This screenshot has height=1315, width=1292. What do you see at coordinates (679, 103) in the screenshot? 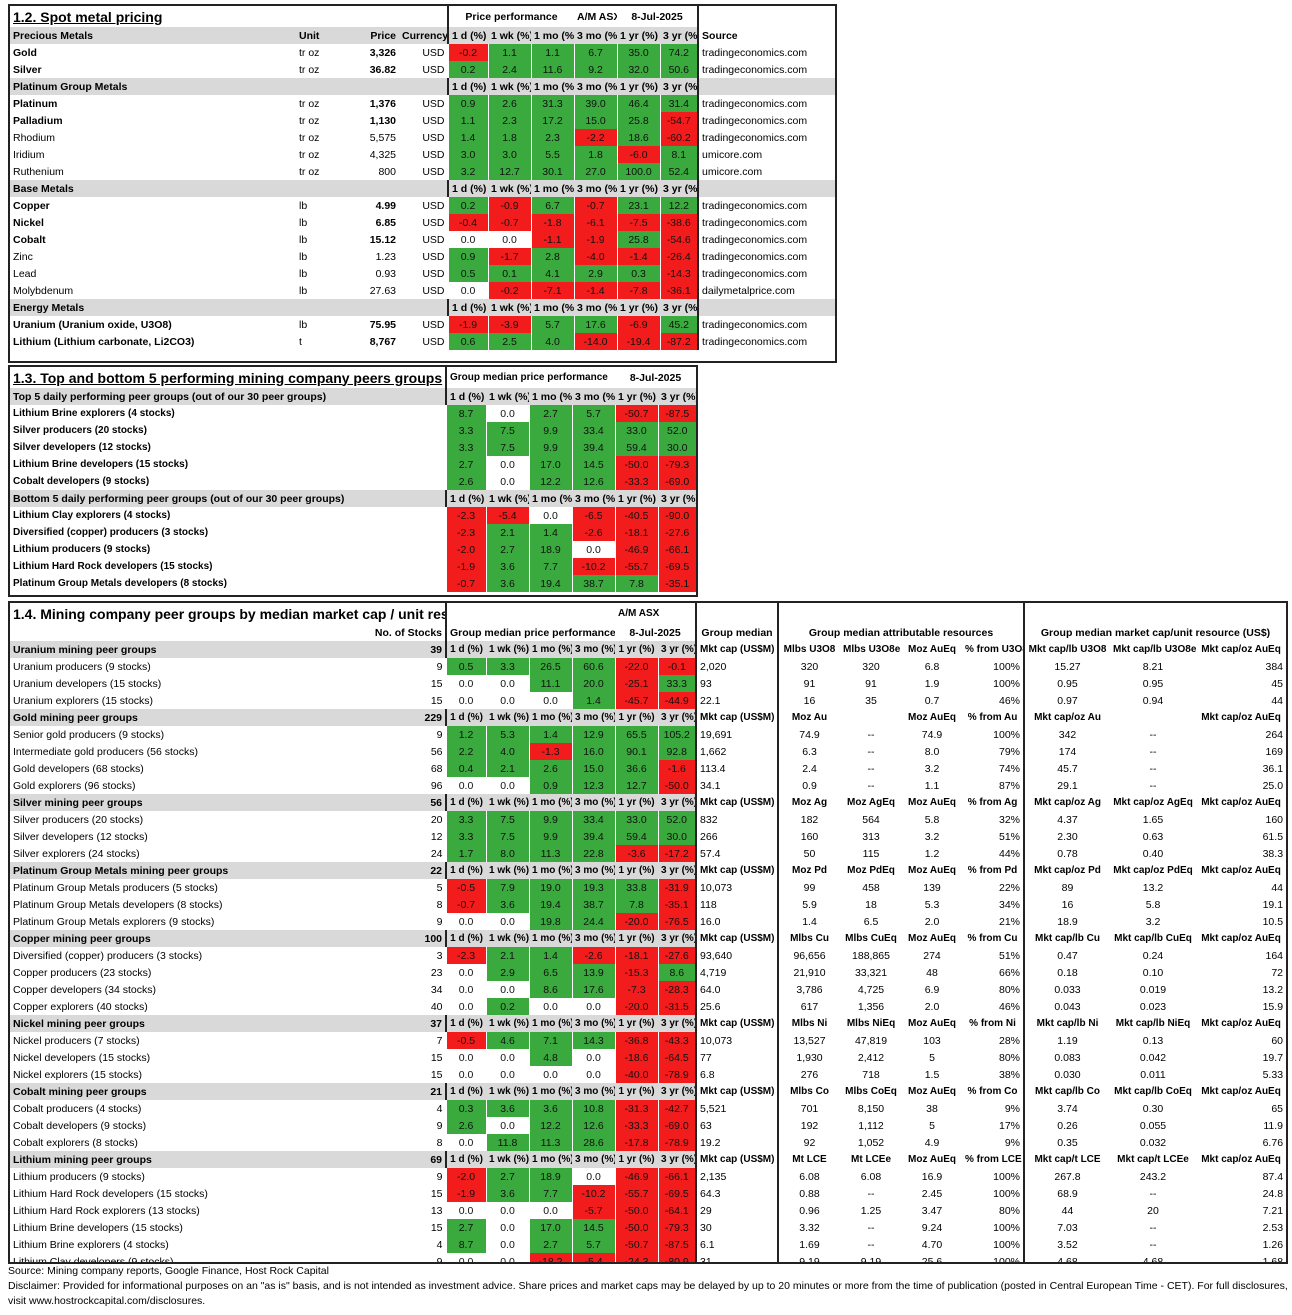
I see `perf-cell: 31.4` at bounding box center [679, 103].